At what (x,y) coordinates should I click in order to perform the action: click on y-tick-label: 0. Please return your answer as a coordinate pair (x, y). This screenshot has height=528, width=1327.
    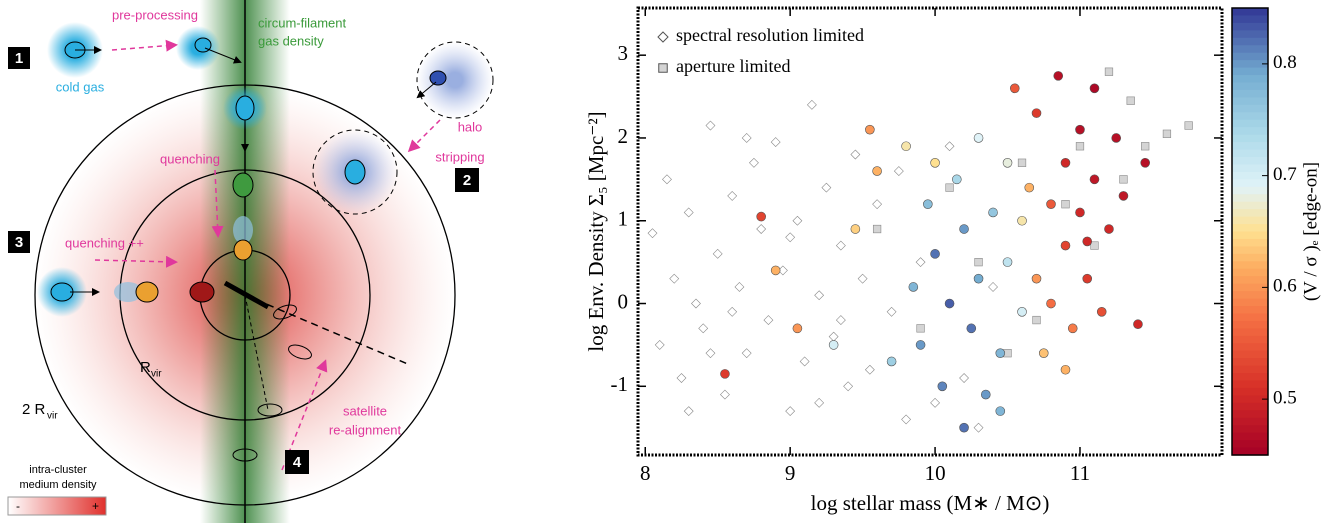
    Looking at the image, I should click on (623, 301).